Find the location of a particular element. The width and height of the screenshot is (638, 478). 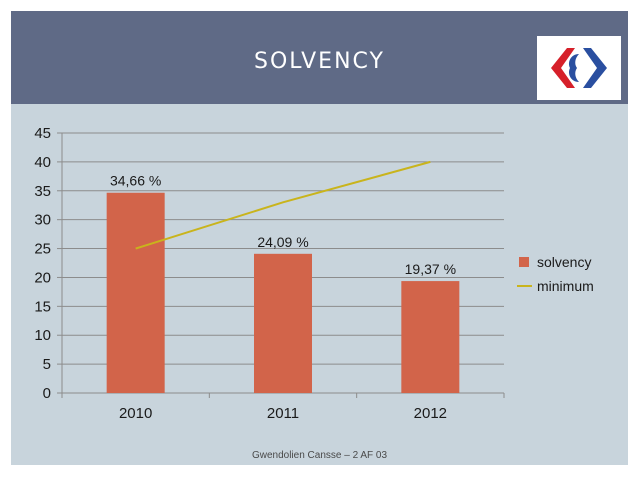

page-title: SOLVENCY is located at coordinates (319, 61).